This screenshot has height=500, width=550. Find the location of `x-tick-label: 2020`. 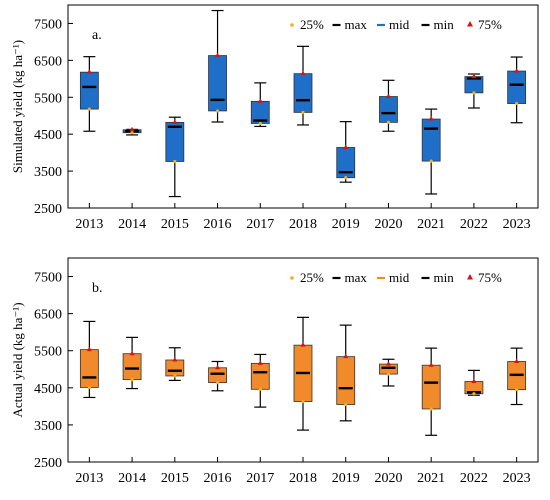

x-tick-label: 2020 is located at coordinates (388, 478).